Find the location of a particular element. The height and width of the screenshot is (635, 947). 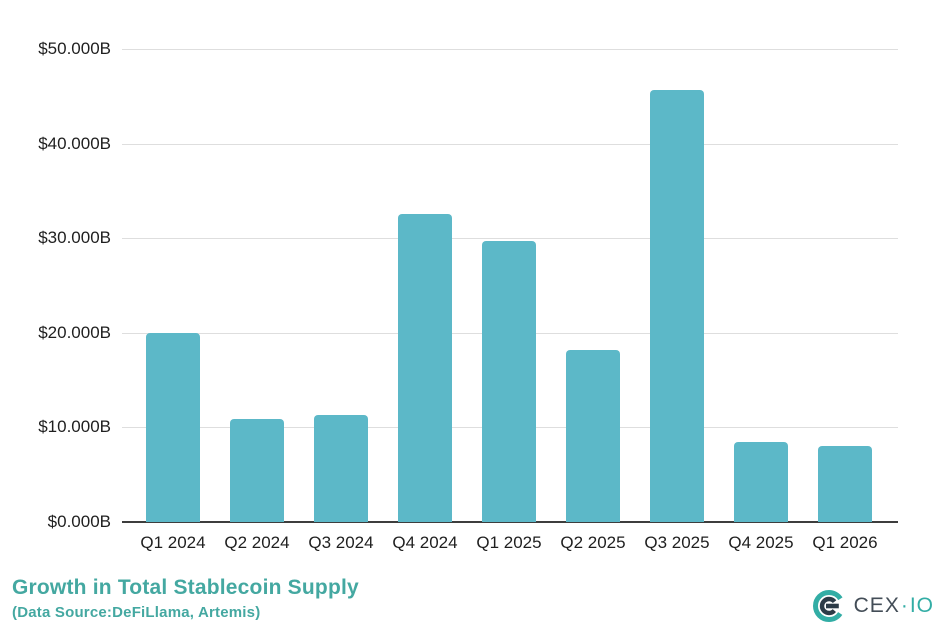

x-tick-label: Q2 2025 is located at coordinates (593, 542).